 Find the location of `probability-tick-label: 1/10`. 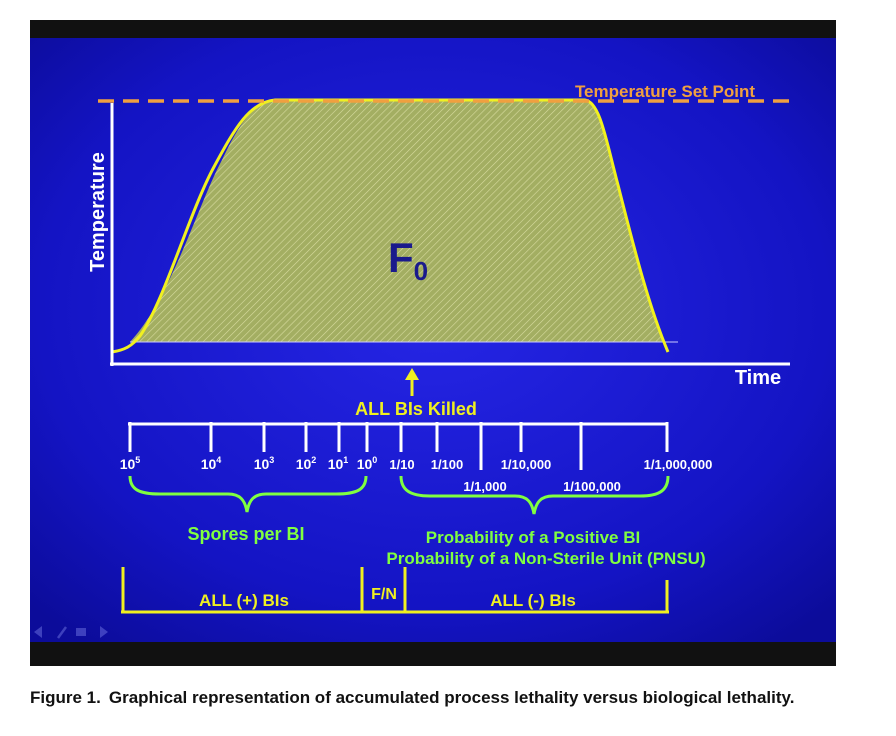

probability-tick-label: 1/10 is located at coordinates (401, 464).